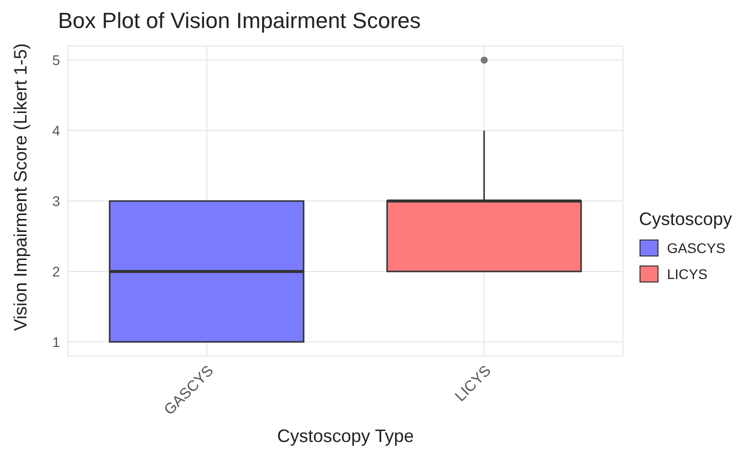 The image size is (750, 464). Describe the element at coordinates (239, 21) in the screenshot. I see `chart-title: Box Plot of Vision Impairment Scores` at that location.